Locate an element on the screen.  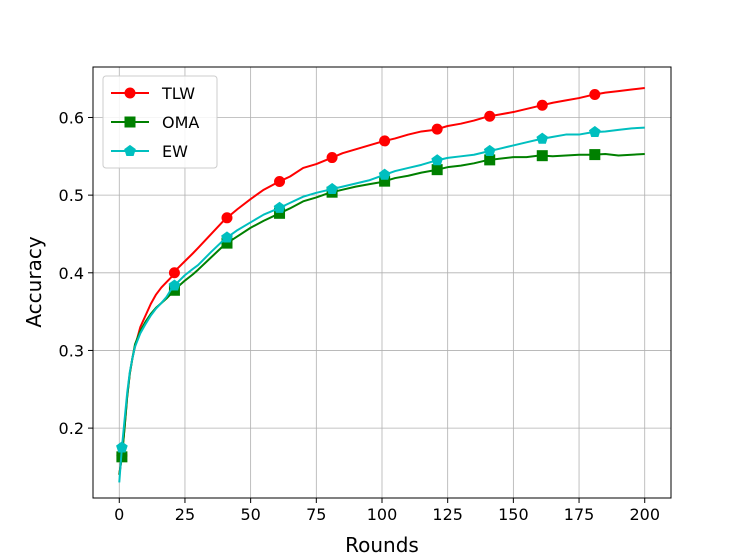
legend-entry-oma: OMA is located at coordinates (155, 122).